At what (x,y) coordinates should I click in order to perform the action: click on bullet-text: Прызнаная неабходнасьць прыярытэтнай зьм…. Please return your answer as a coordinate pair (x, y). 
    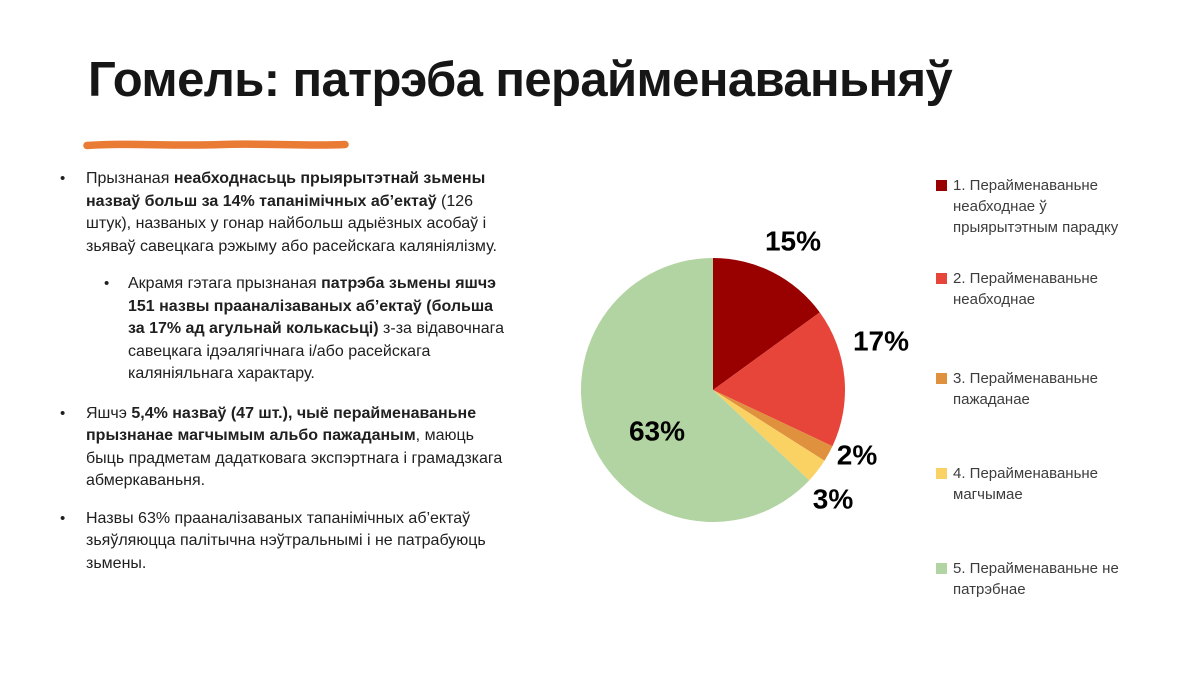
    Looking at the image, I should click on (299, 213).